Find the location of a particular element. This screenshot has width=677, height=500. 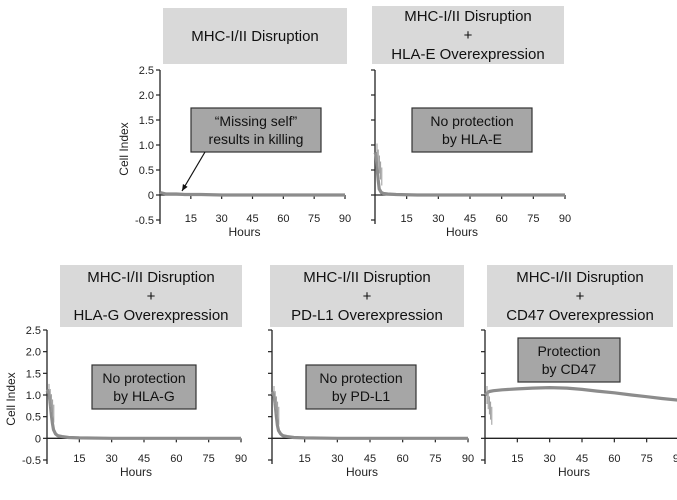

annotation-text: by CD47 is located at coordinates (569, 369).